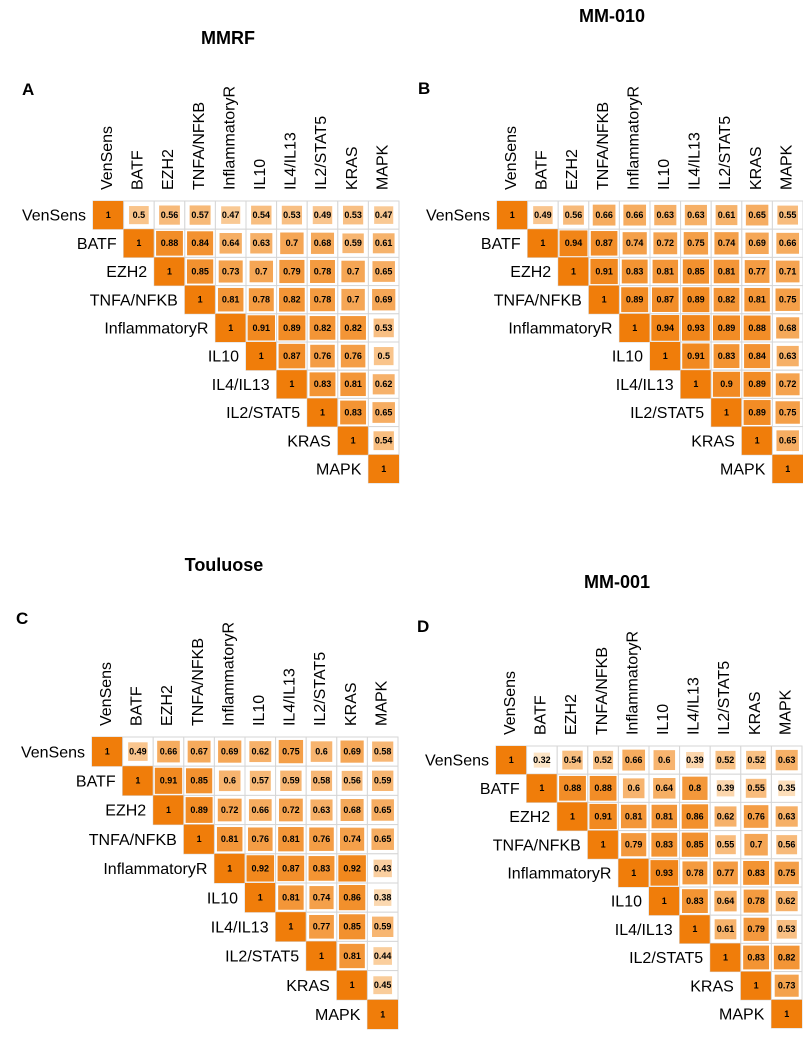  I want to click on column-label: MAPK, so click(785, 712).